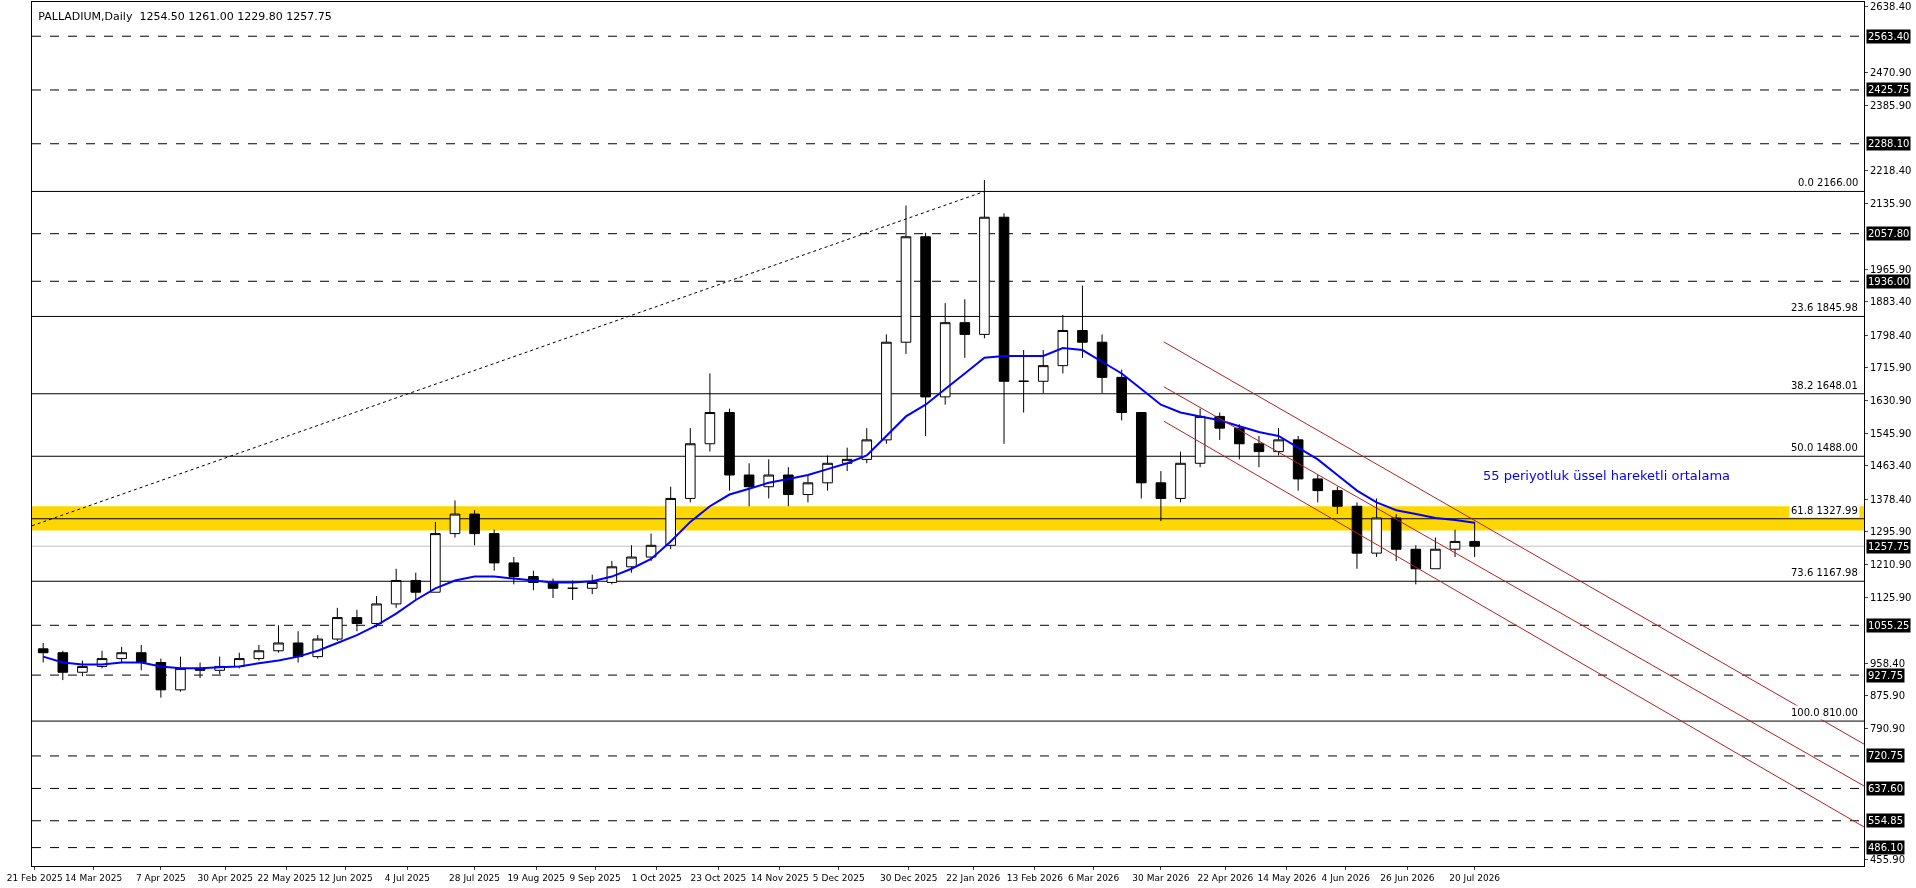 This screenshot has width=1916, height=888. I want to click on y-tick-label: 2385.90, so click(1891, 106).